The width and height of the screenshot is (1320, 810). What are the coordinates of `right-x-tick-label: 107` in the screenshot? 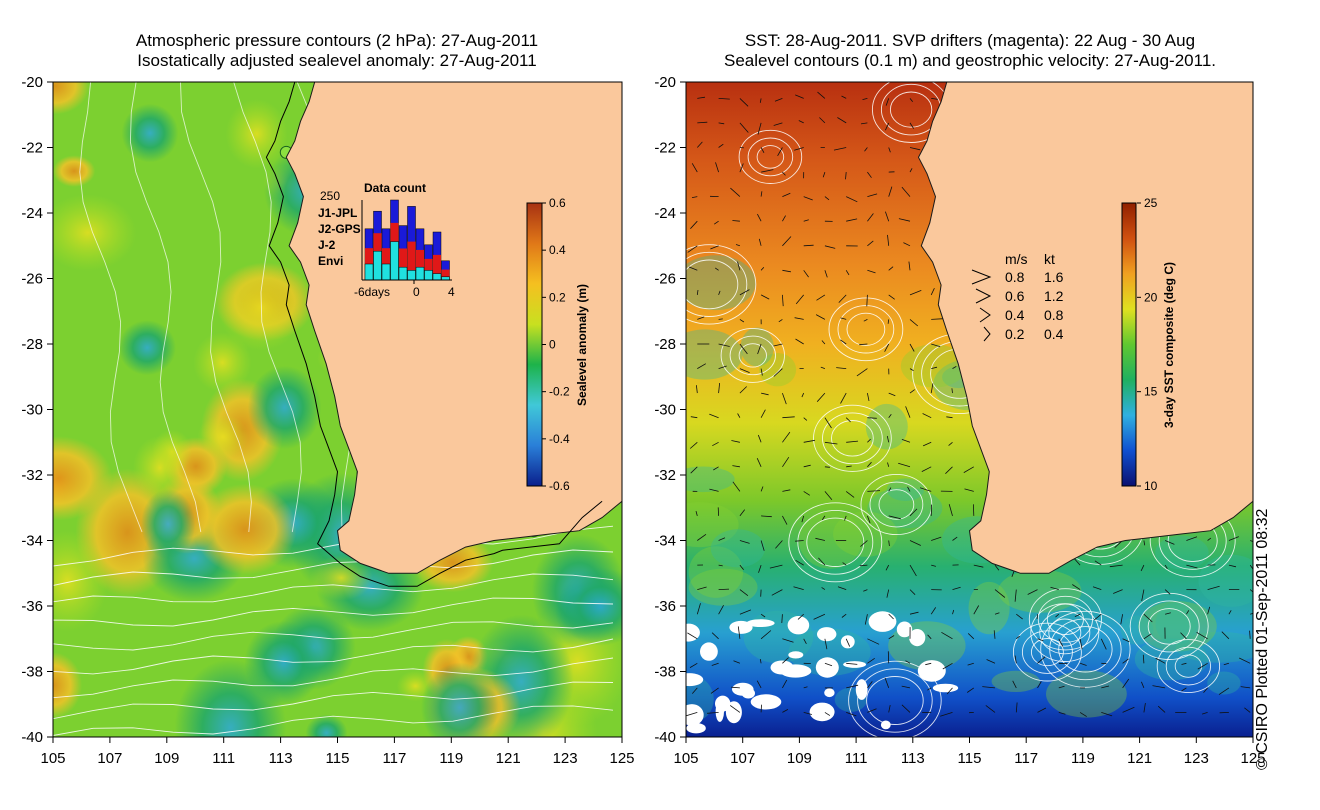 It's located at (742, 758).